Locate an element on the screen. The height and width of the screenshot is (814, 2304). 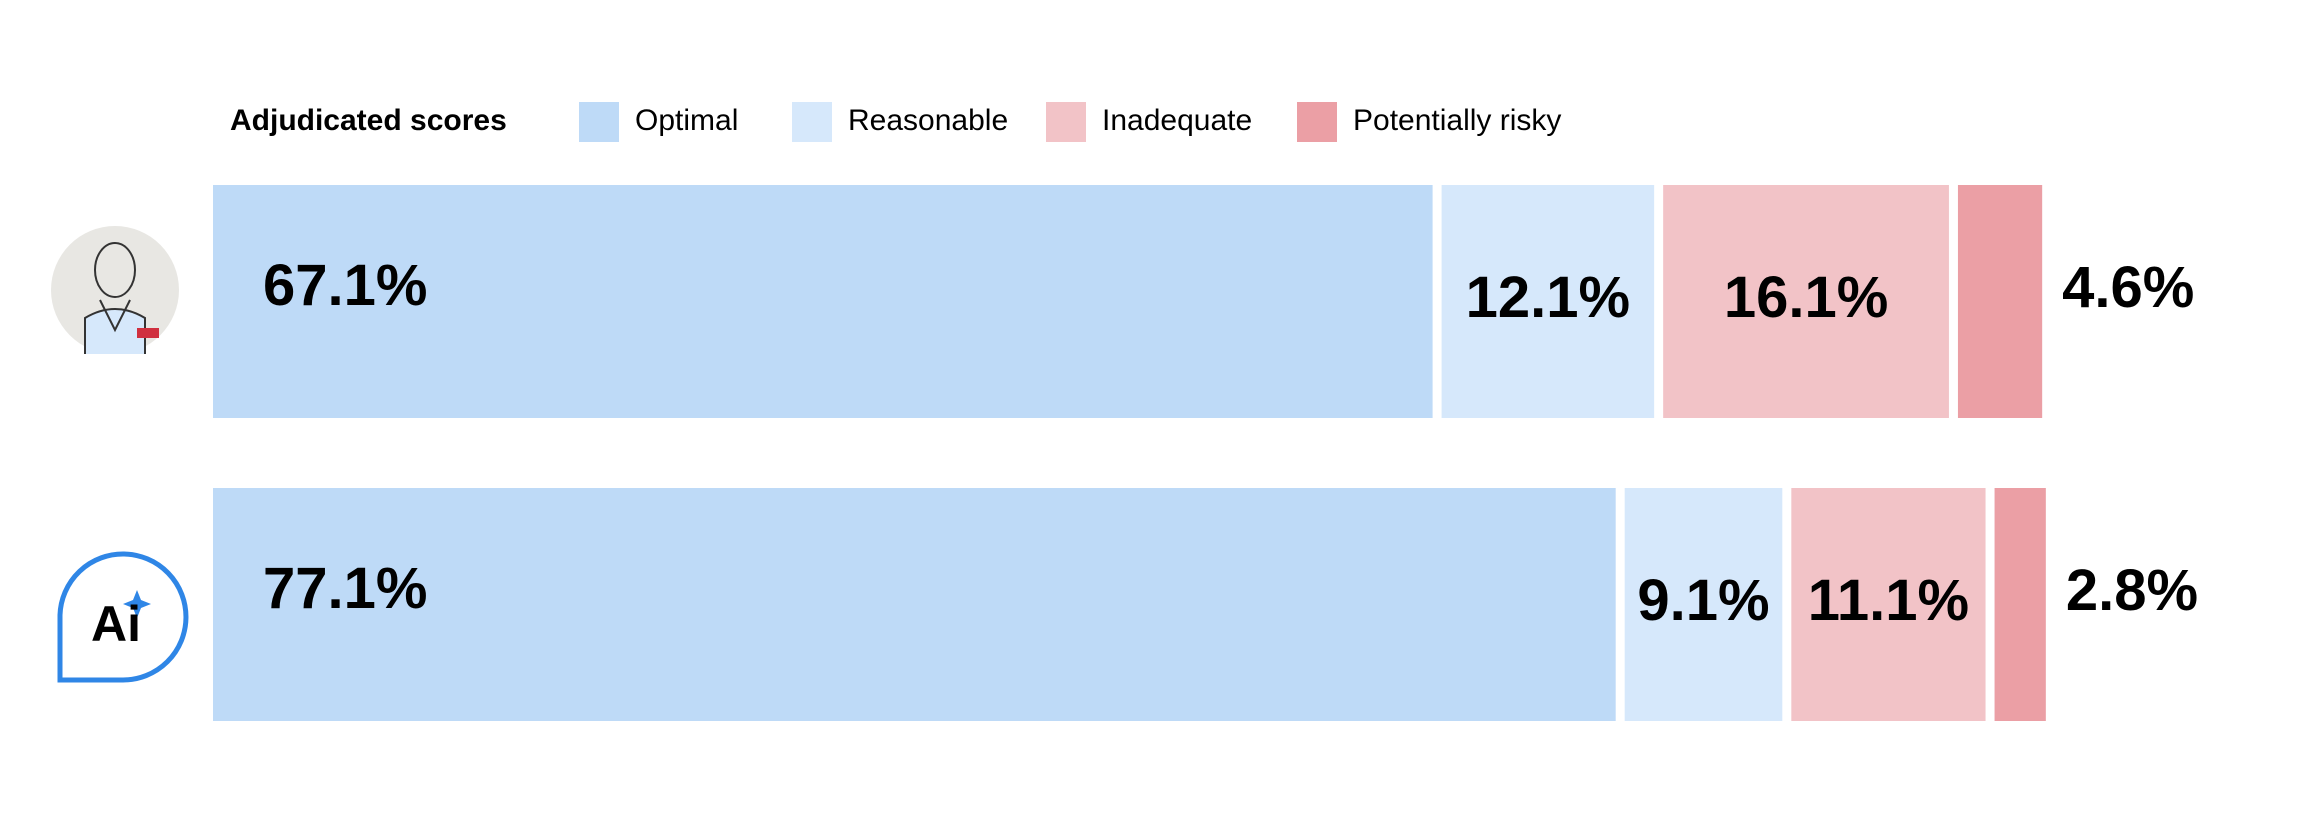
value-label: 67.1% is located at coordinates (345, 285).